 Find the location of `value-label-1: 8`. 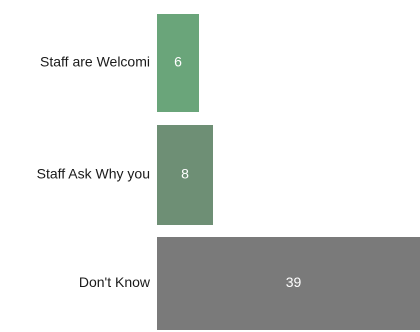

value-label-1: 8 is located at coordinates (185, 174).